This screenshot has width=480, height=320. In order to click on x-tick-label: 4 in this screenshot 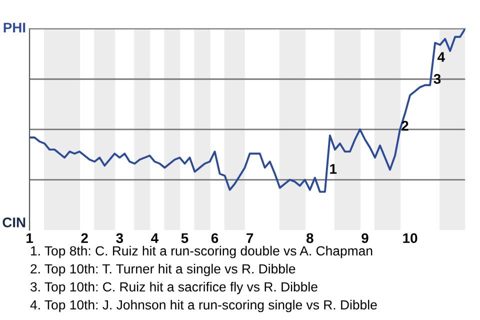, I will do `click(154, 238)`.